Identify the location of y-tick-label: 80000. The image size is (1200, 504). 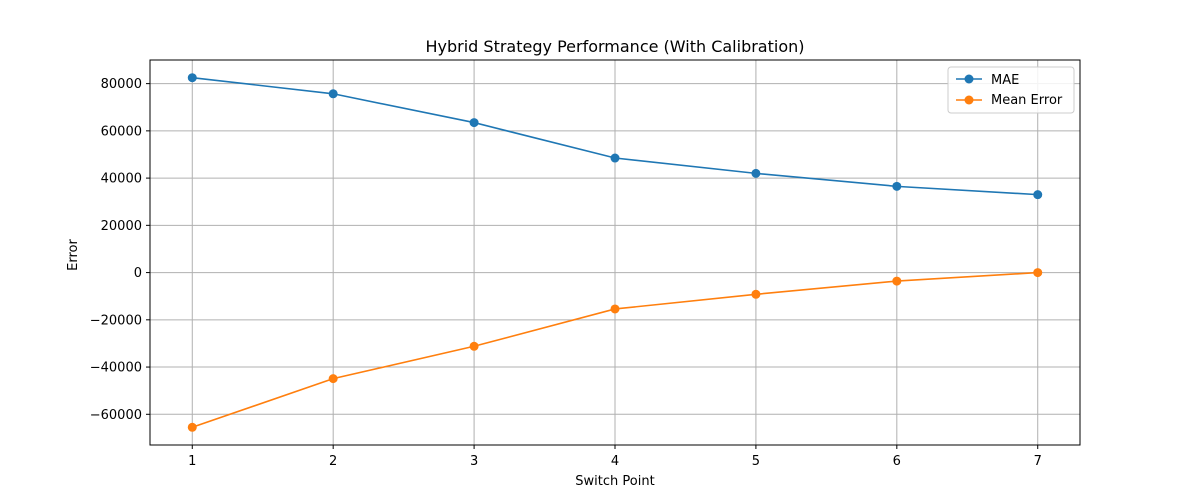
(121, 84).